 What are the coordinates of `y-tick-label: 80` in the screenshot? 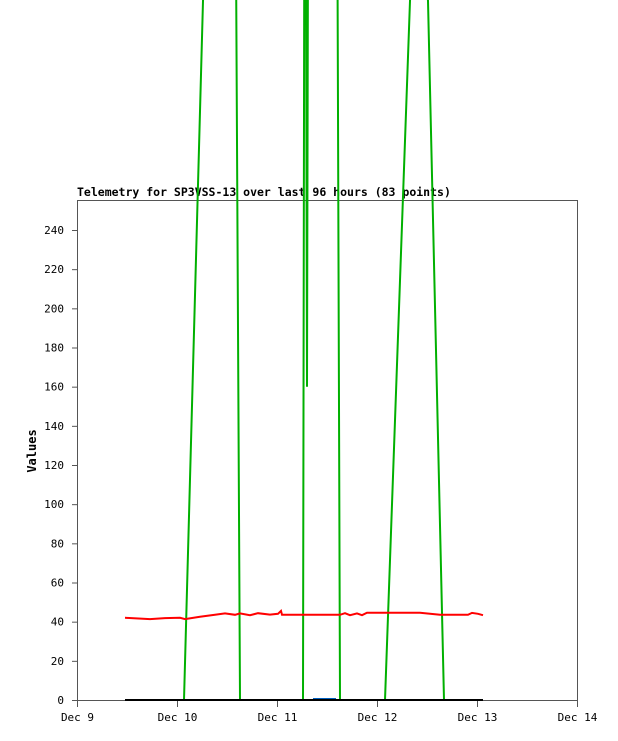 It's located at (57, 543).